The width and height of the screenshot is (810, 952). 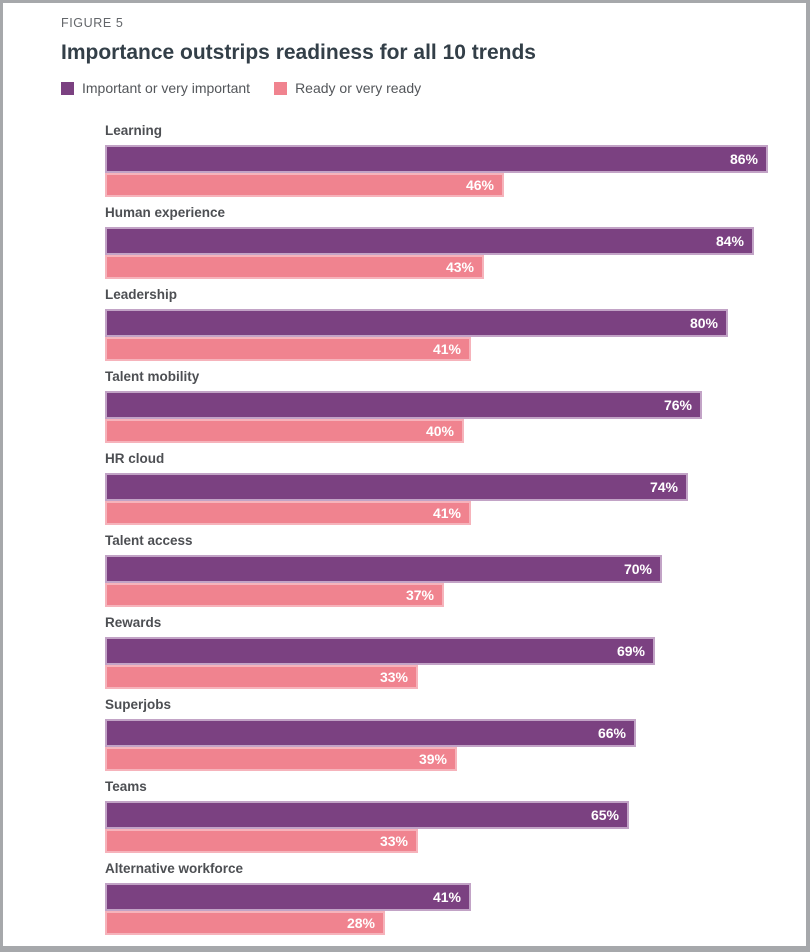 What do you see at coordinates (141, 294) in the screenshot?
I see `category-label: Leadership` at bounding box center [141, 294].